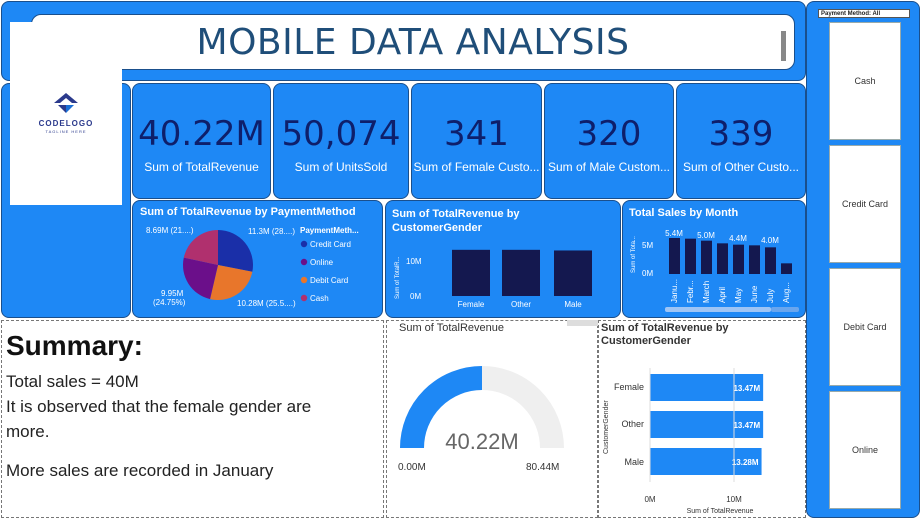 The height and width of the screenshot is (520, 924). What do you see at coordinates (665, 334) in the screenshot?
I see `hbar-title: Sum of TotalRevenue by CustomerGender` at bounding box center [665, 334].